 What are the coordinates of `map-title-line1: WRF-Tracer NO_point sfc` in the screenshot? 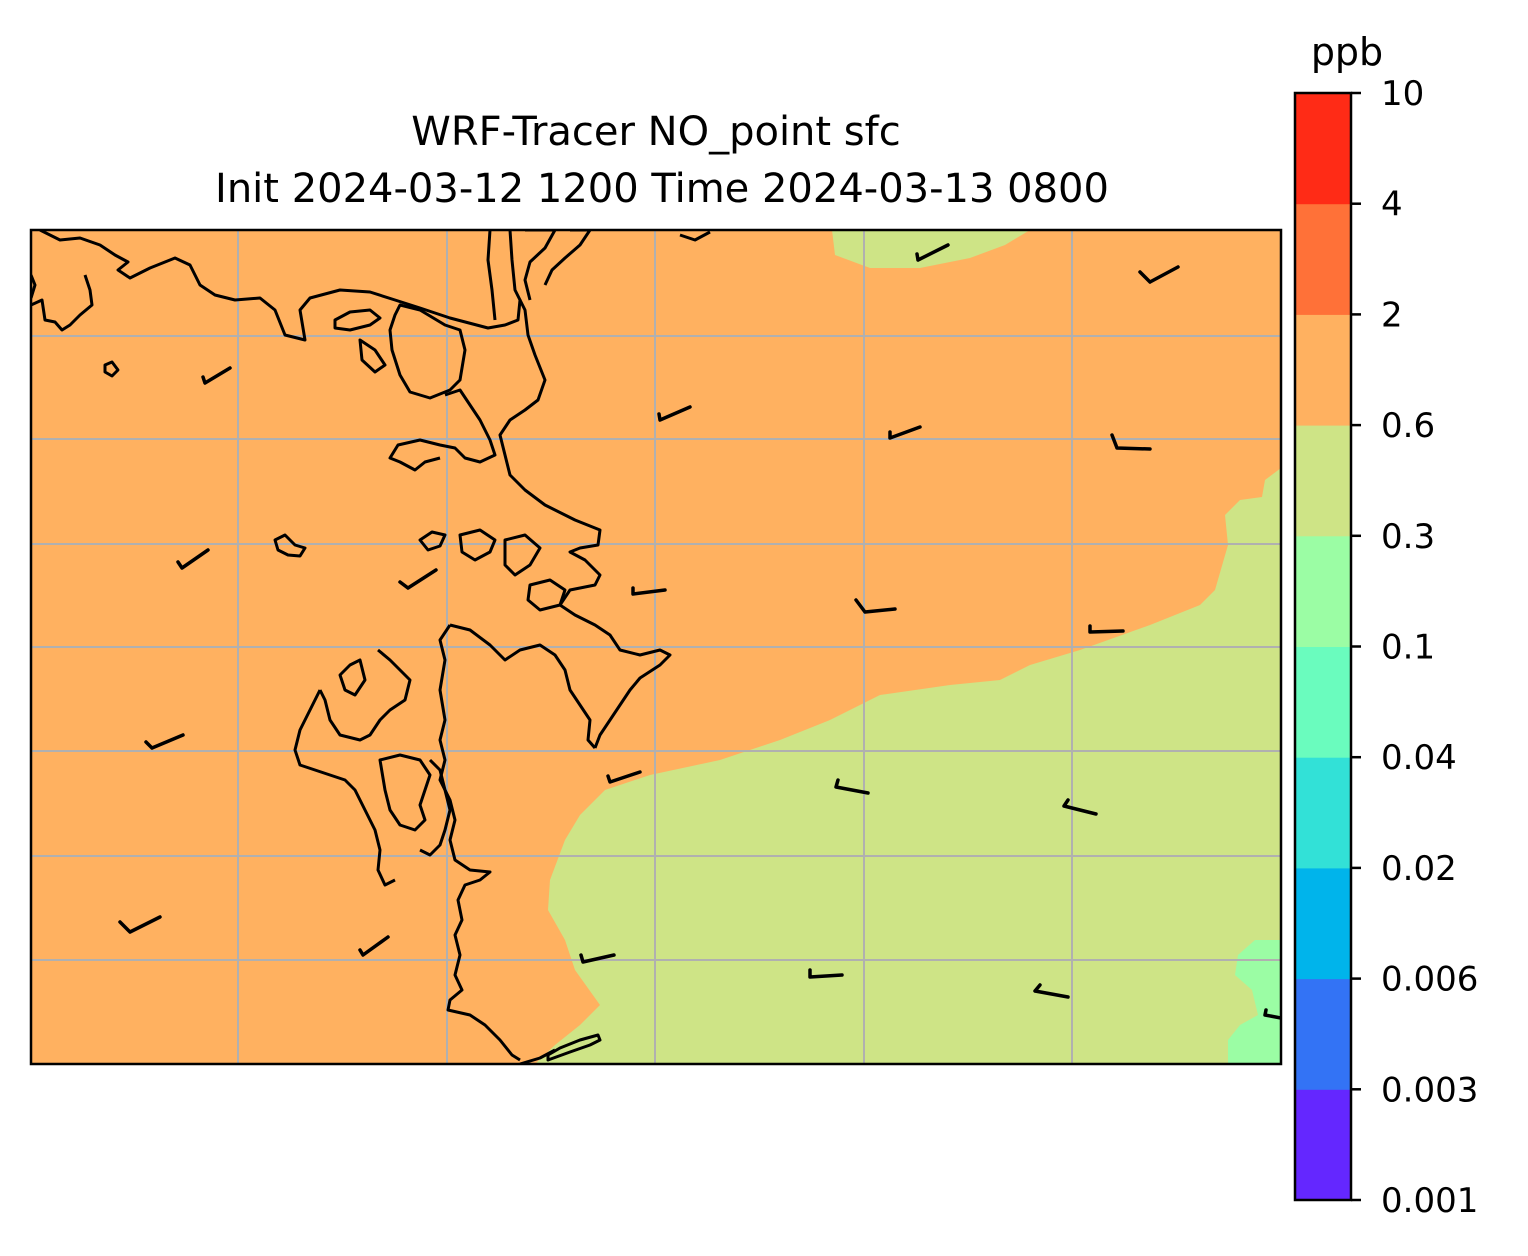 It's located at (655, 132).